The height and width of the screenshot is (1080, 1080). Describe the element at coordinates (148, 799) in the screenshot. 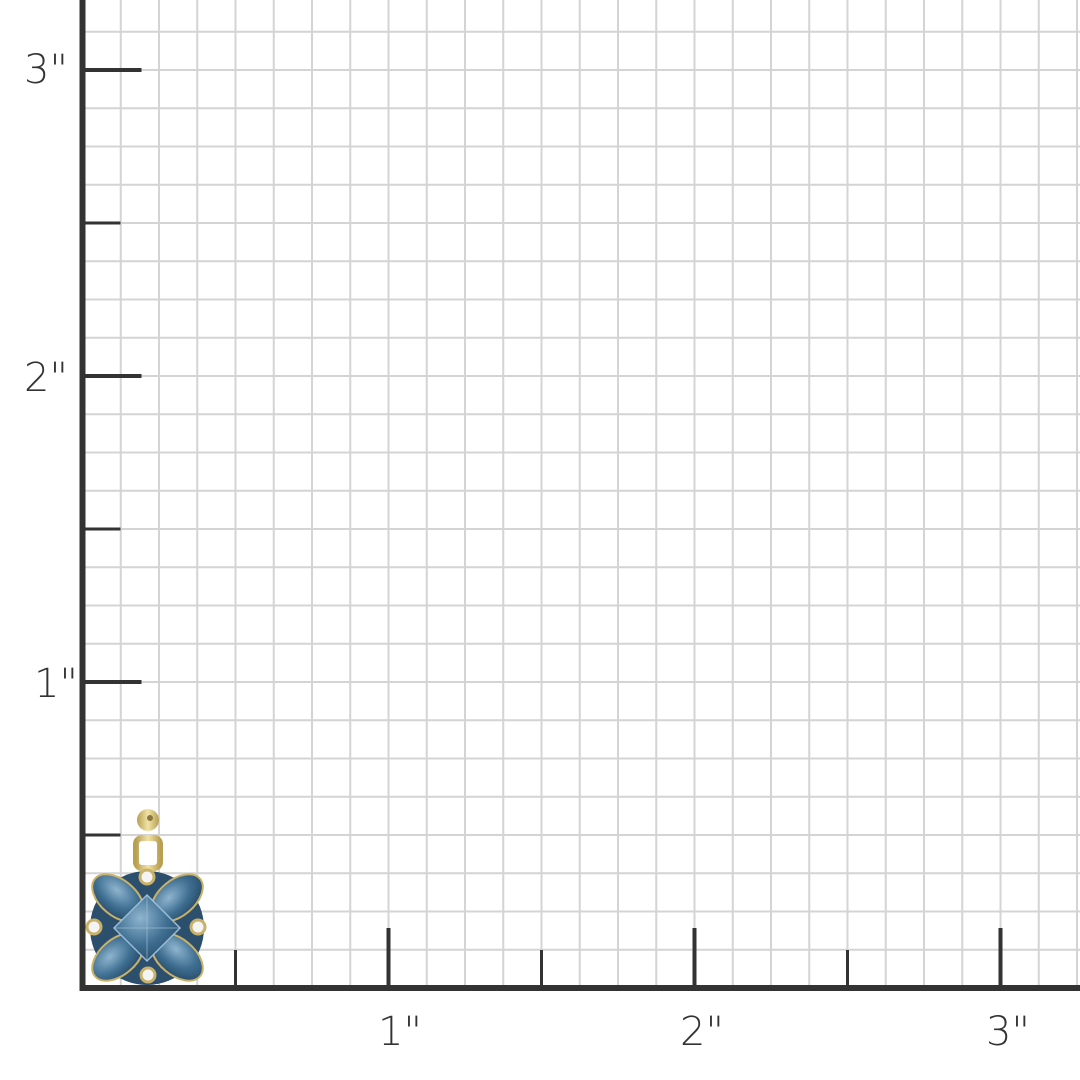

I see `earring-hook` at that location.